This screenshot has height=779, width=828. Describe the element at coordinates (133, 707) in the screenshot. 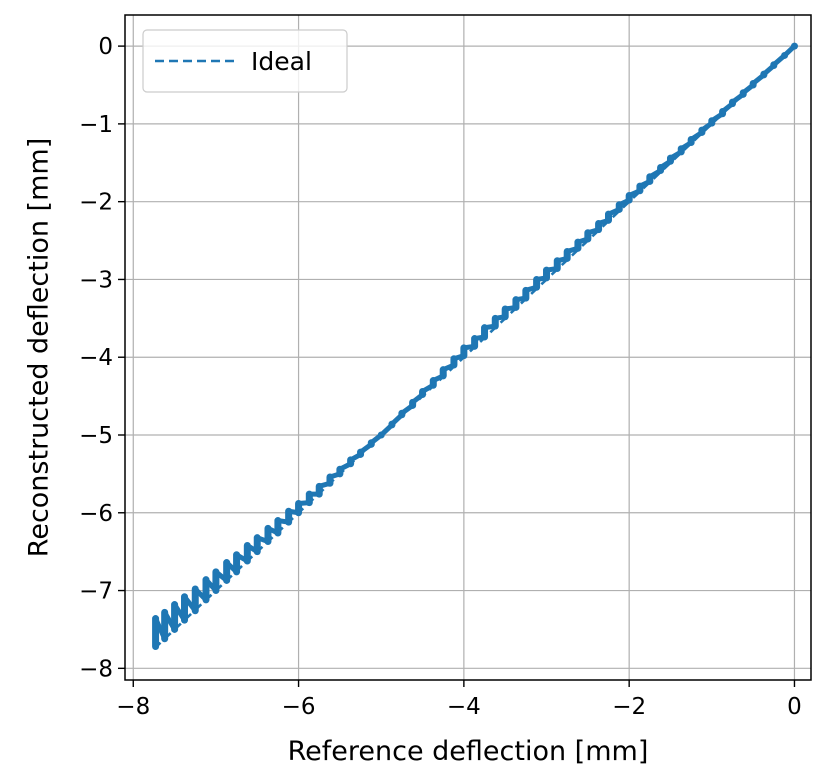

I see `x-tick-label: −8` at that location.